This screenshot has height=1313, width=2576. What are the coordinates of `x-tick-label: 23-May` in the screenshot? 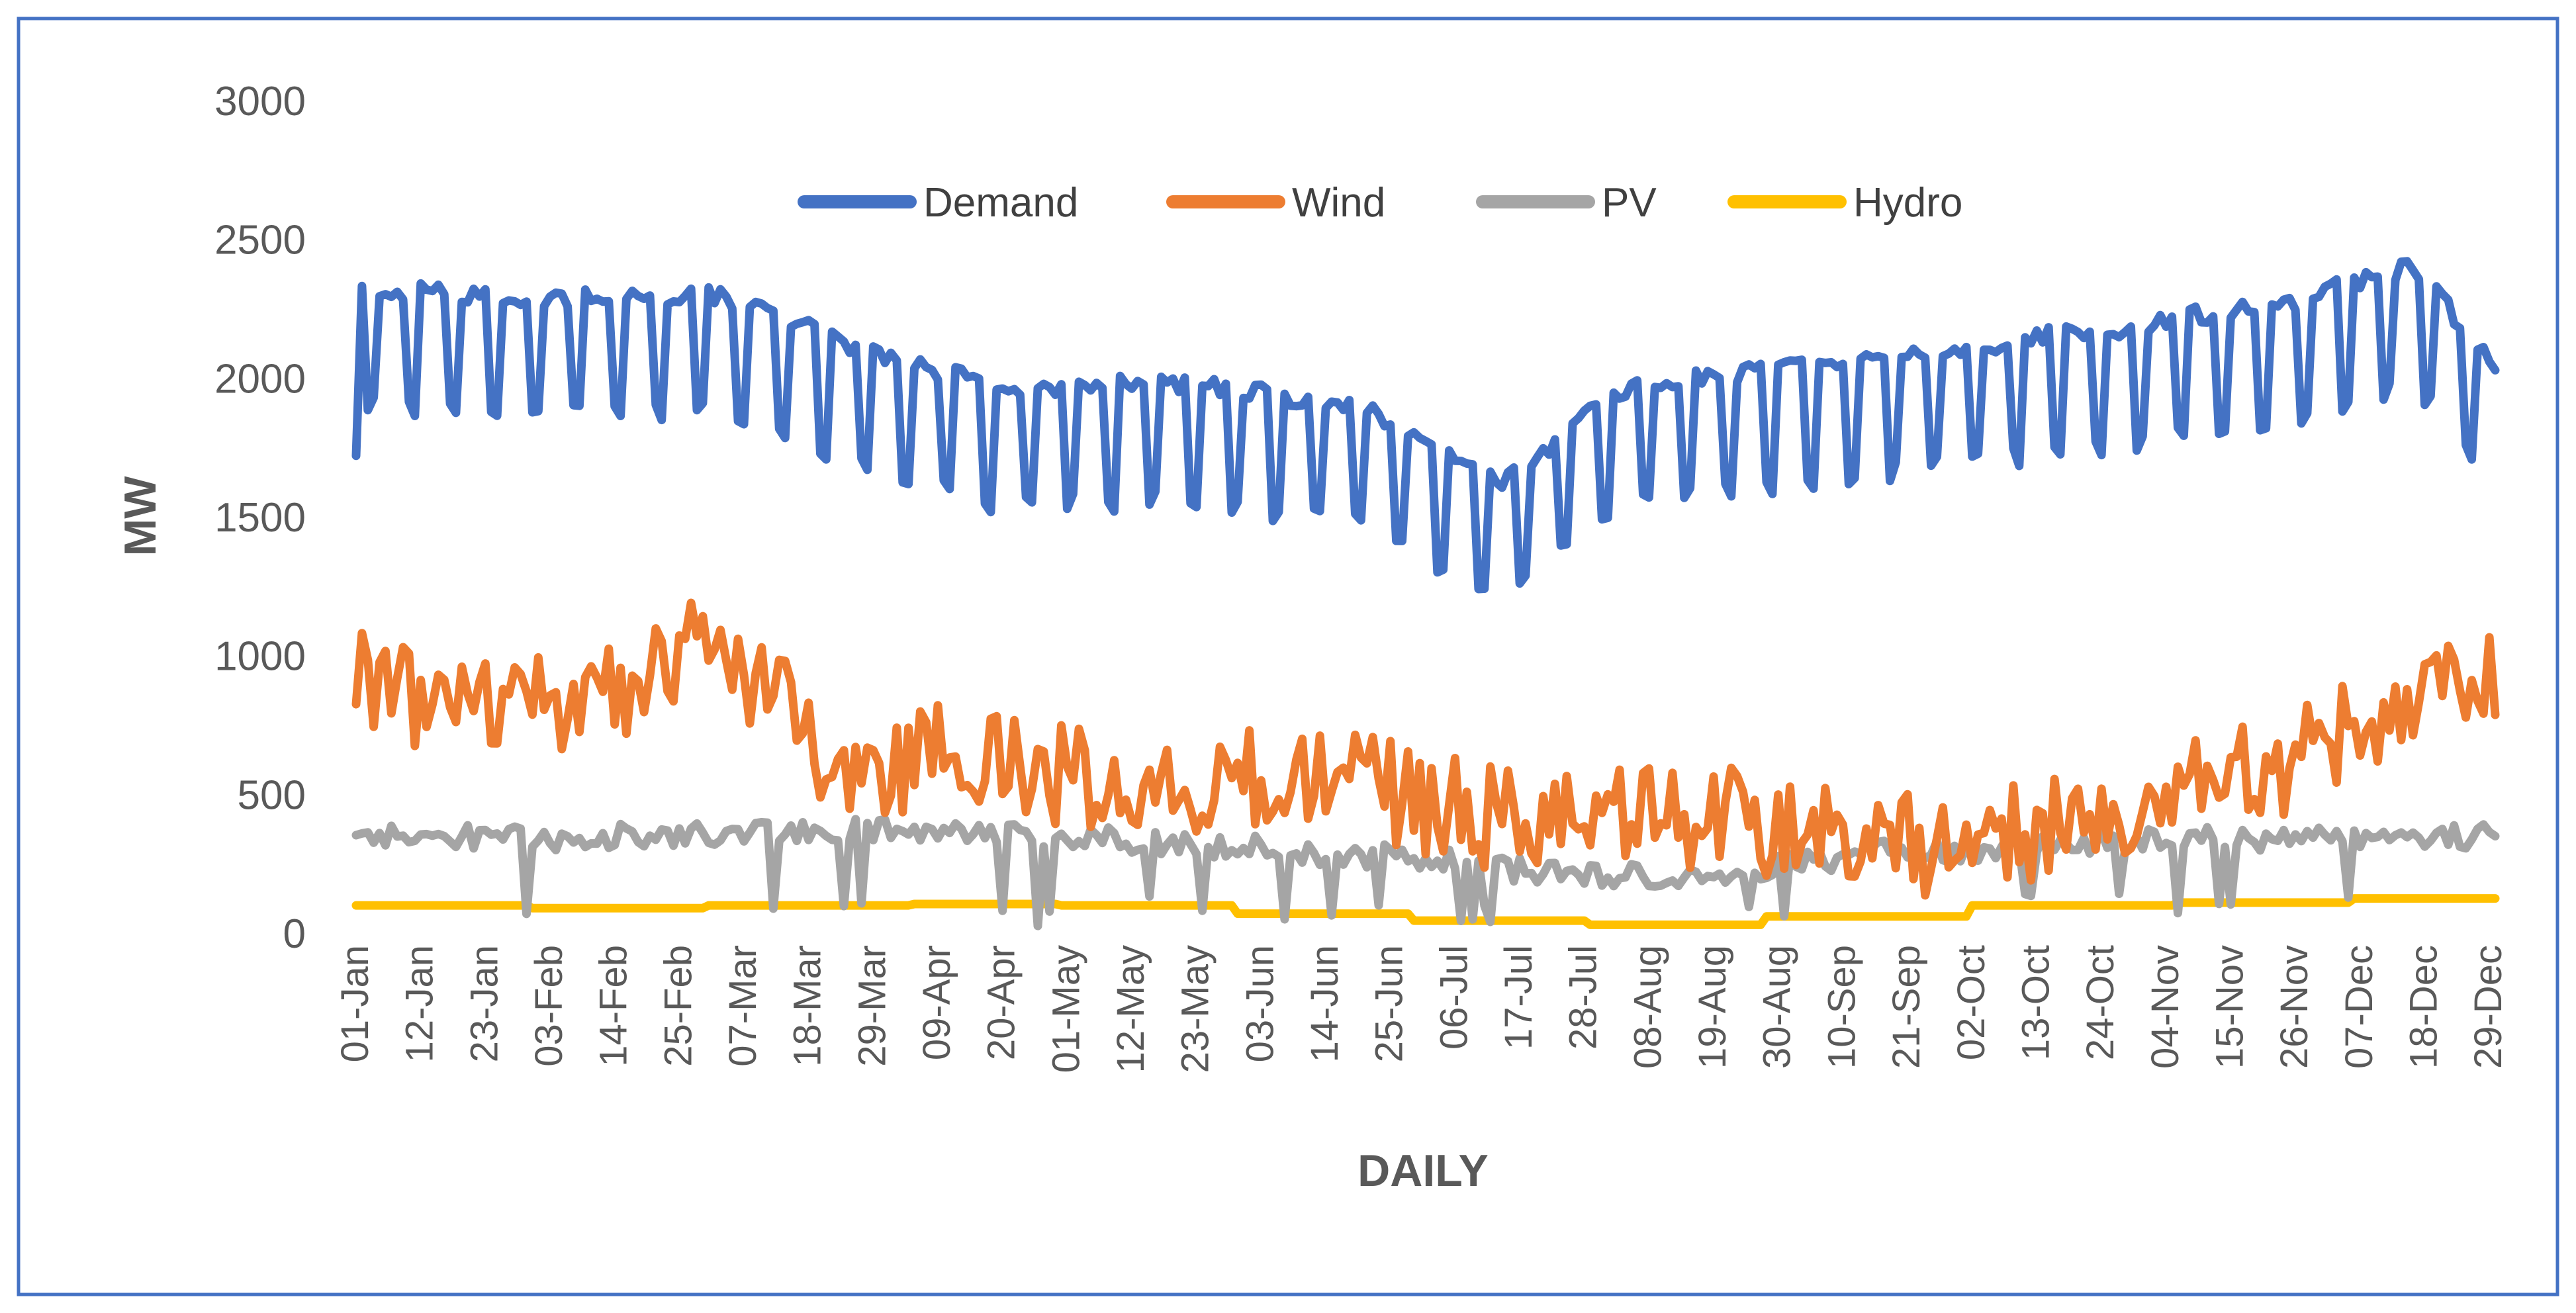 It's located at (1195, 1009).